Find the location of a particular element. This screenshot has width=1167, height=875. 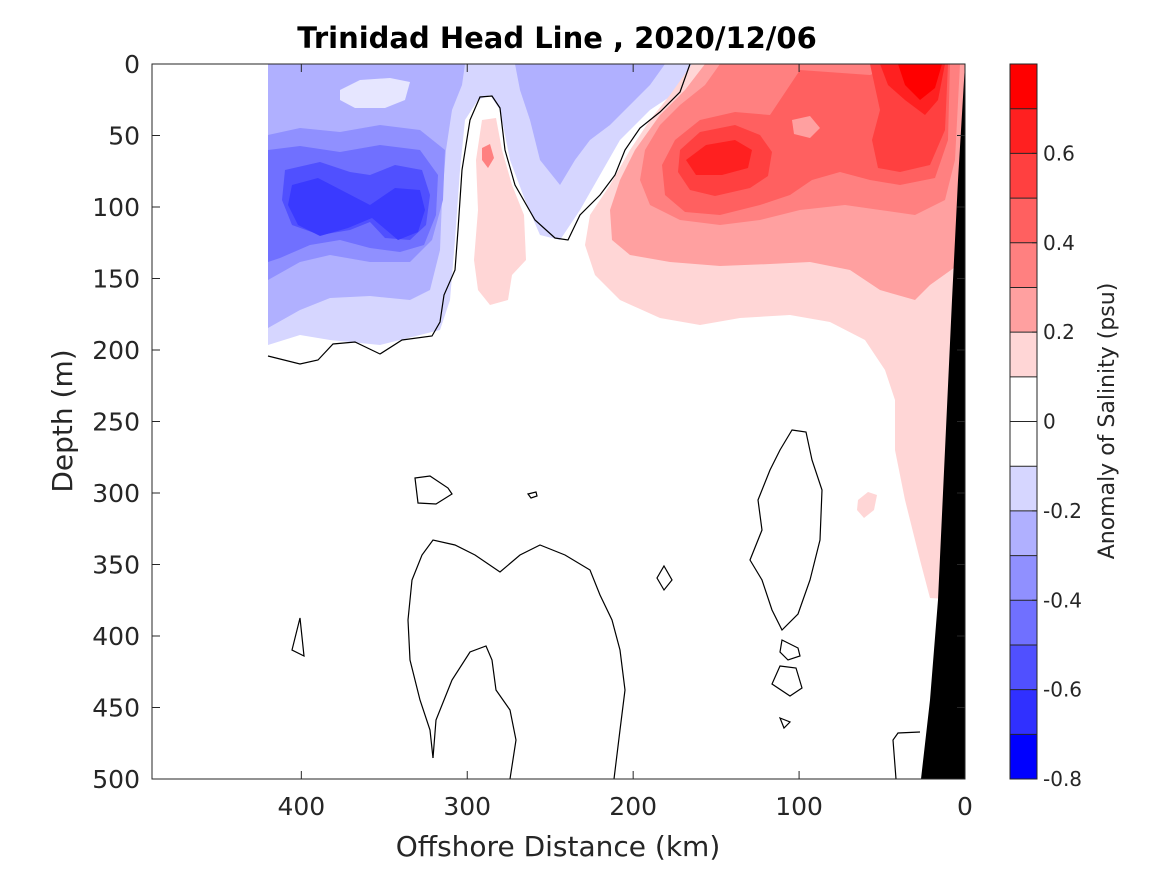

contour-fill-pos-0.5-dot is located at coordinates (488, 156).